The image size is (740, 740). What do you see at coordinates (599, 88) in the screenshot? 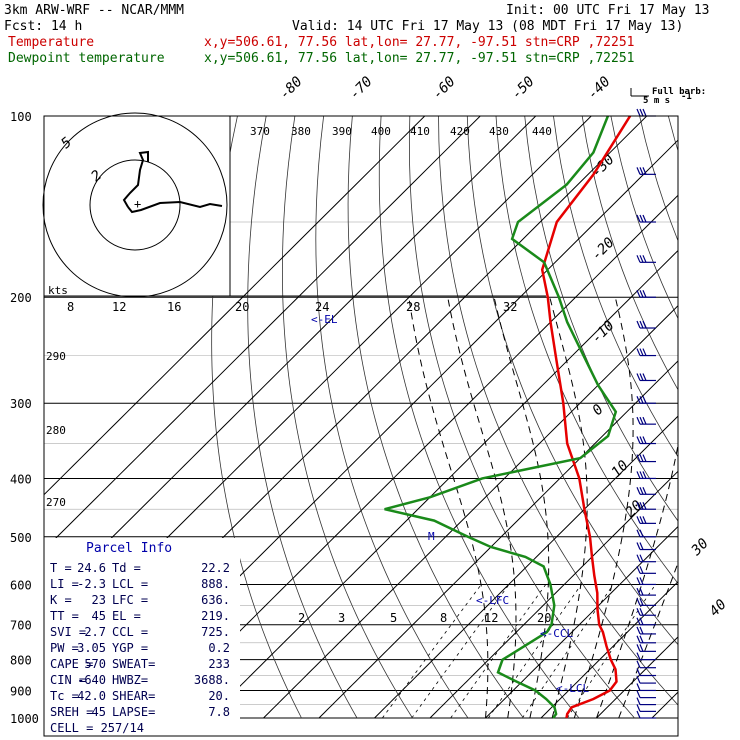
I see `isotherm-label: -40` at bounding box center [599, 88].